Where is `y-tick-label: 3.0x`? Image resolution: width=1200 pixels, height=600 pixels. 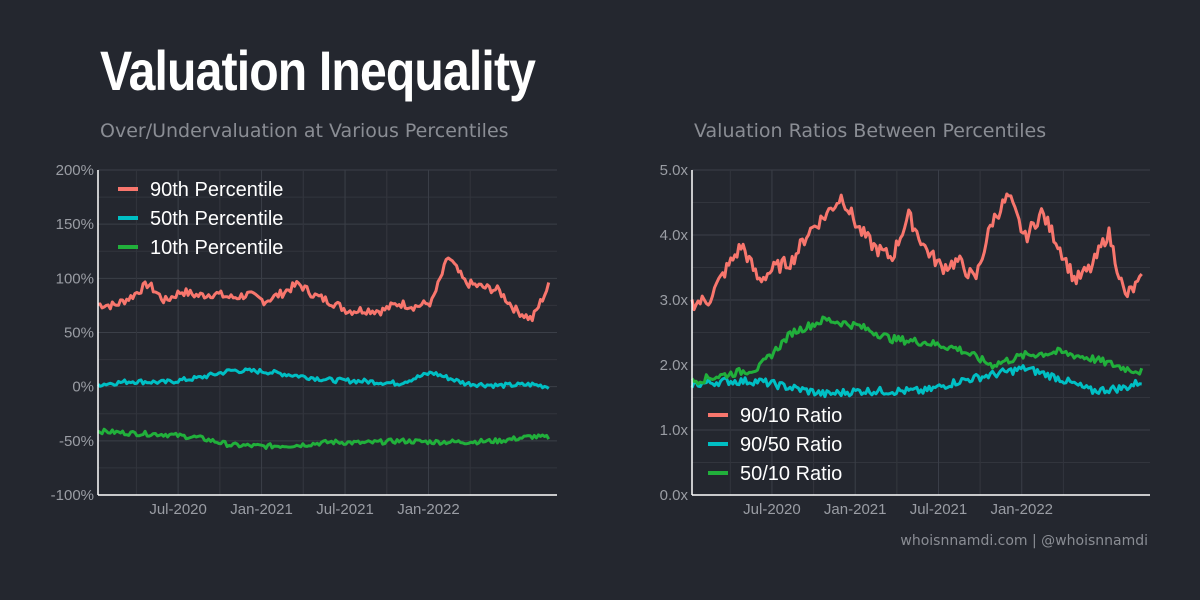
y-tick-label: 3.0x is located at coordinates (674, 300).